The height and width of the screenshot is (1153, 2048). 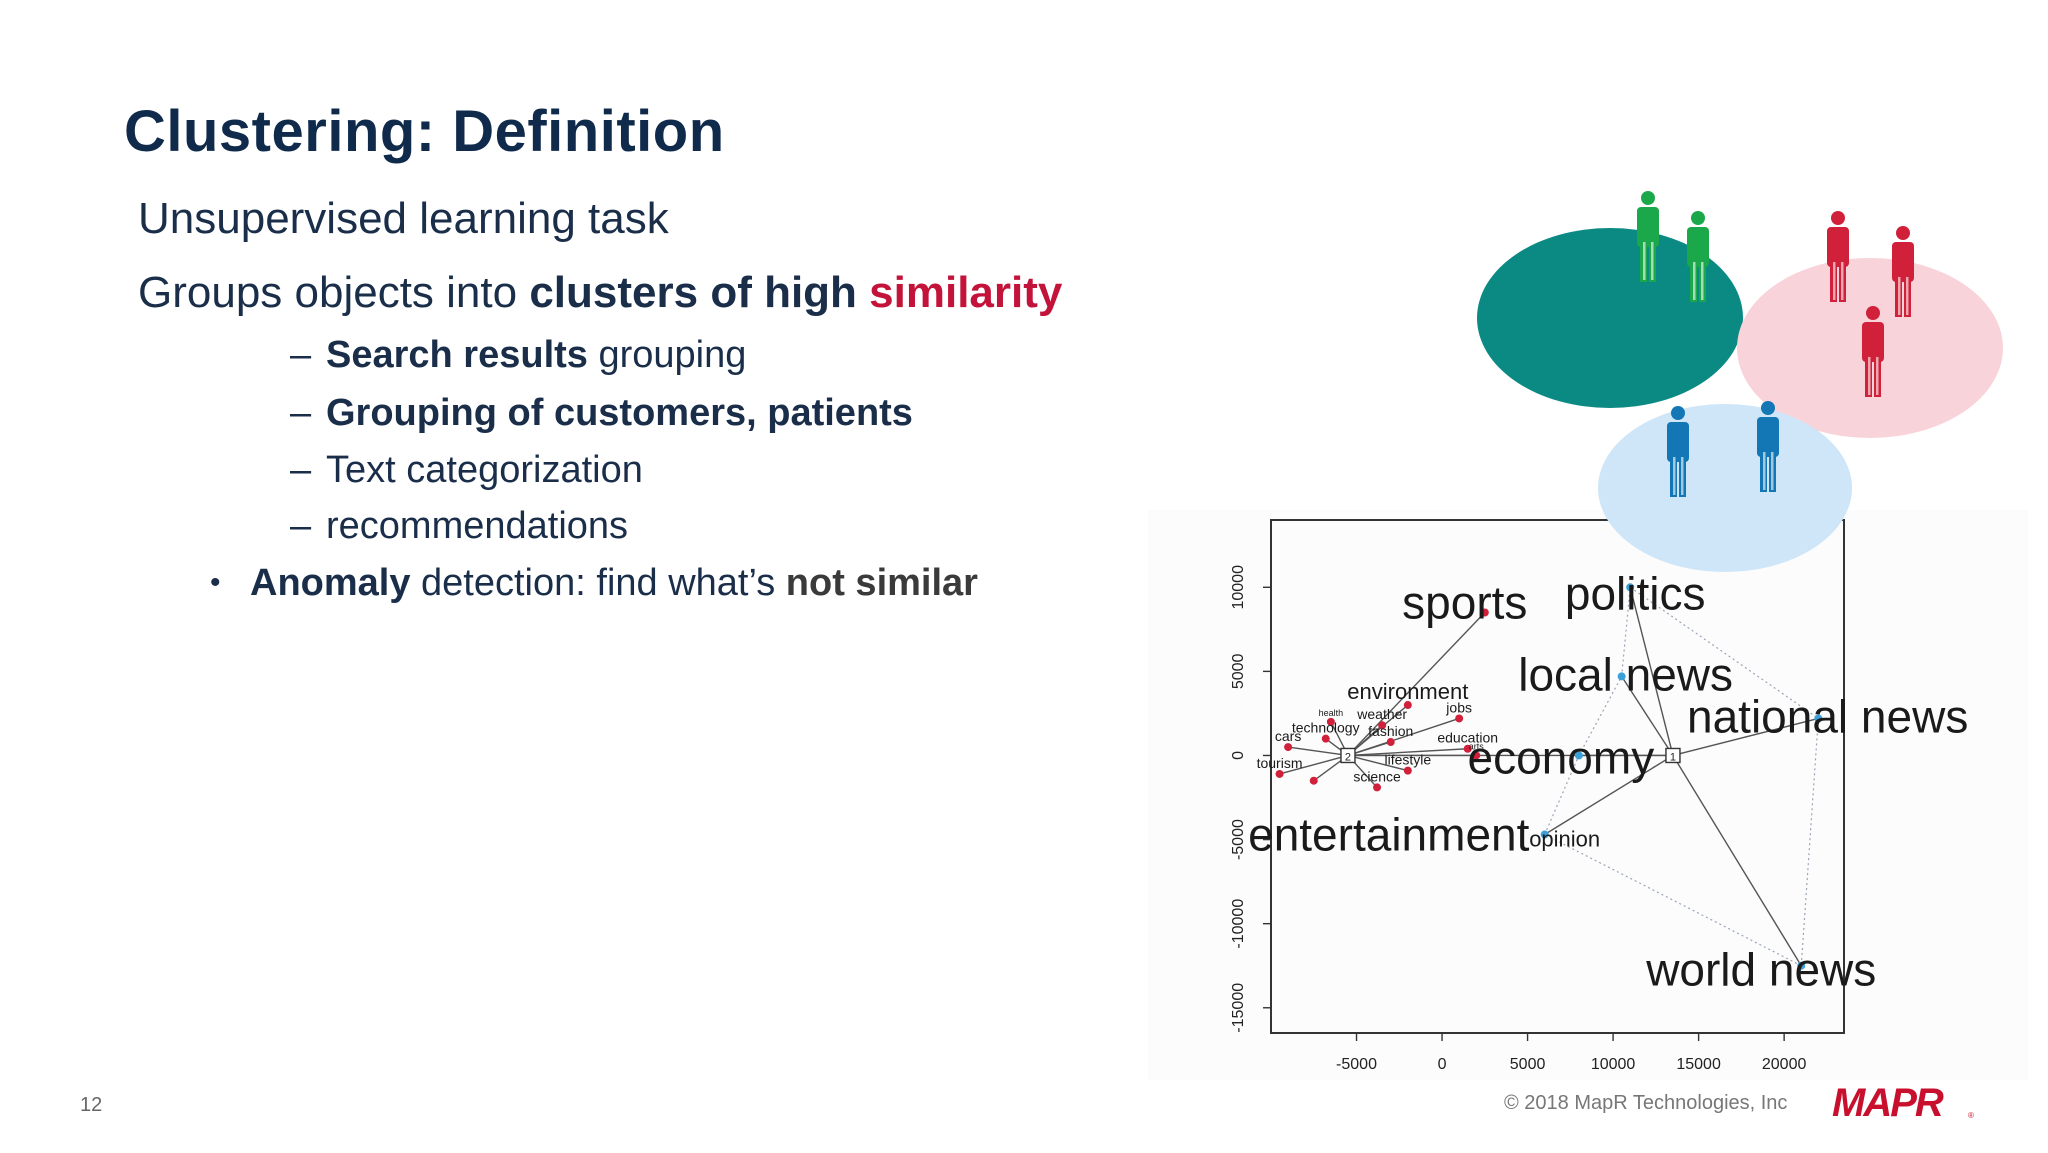 What do you see at coordinates (1725, 488) in the screenshot?
I see `cluster-light-blue` at bounding box center [1725, 488].